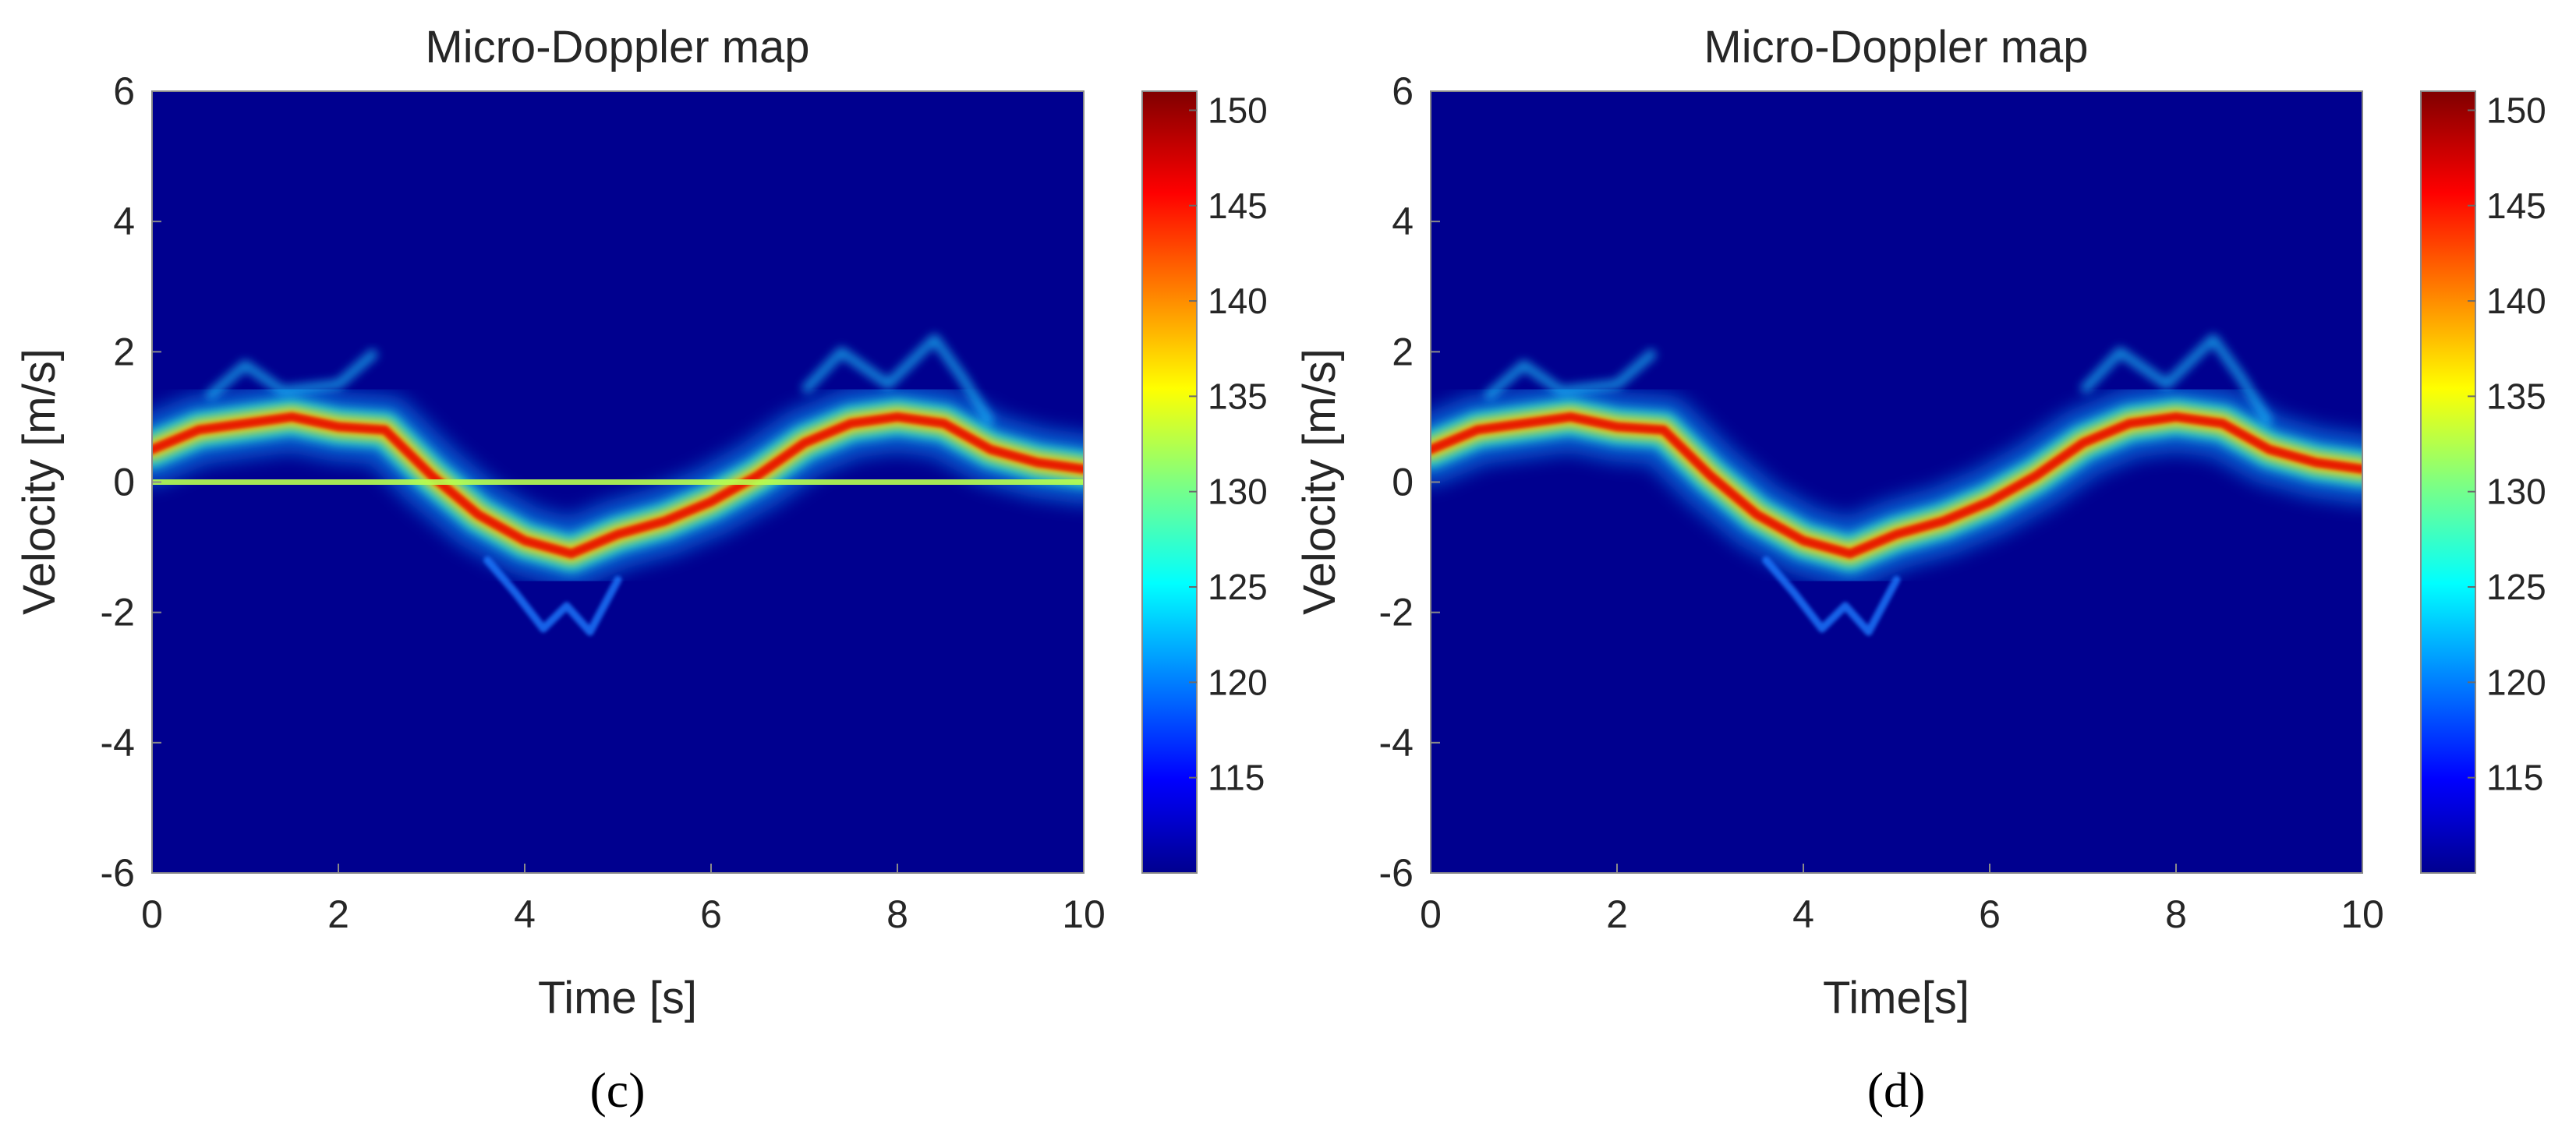  Describe the element at coordinates (617, 1090) in the screenshot. I see `panel-label: (c)` at that location.